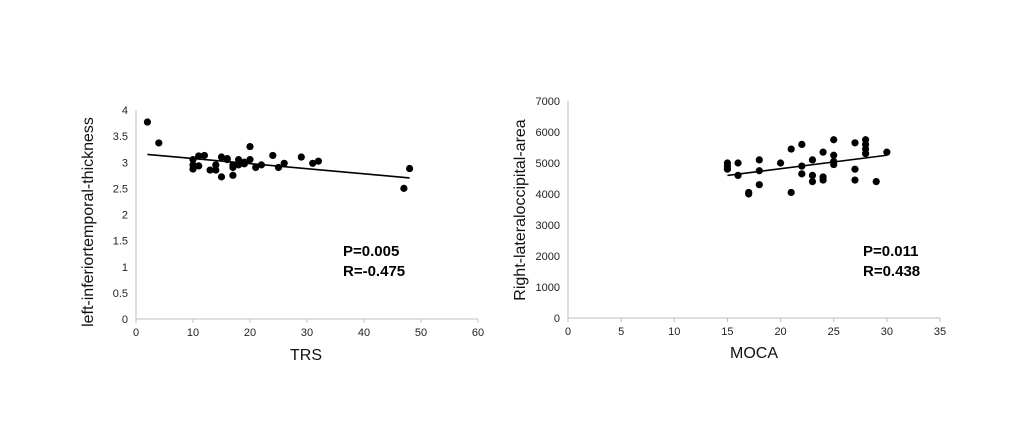 This screenshot has height=438, width=1021. Describe the element at coordinates (548, 257) in the screenshot. I see `y-tick-label: 2000` at that location.